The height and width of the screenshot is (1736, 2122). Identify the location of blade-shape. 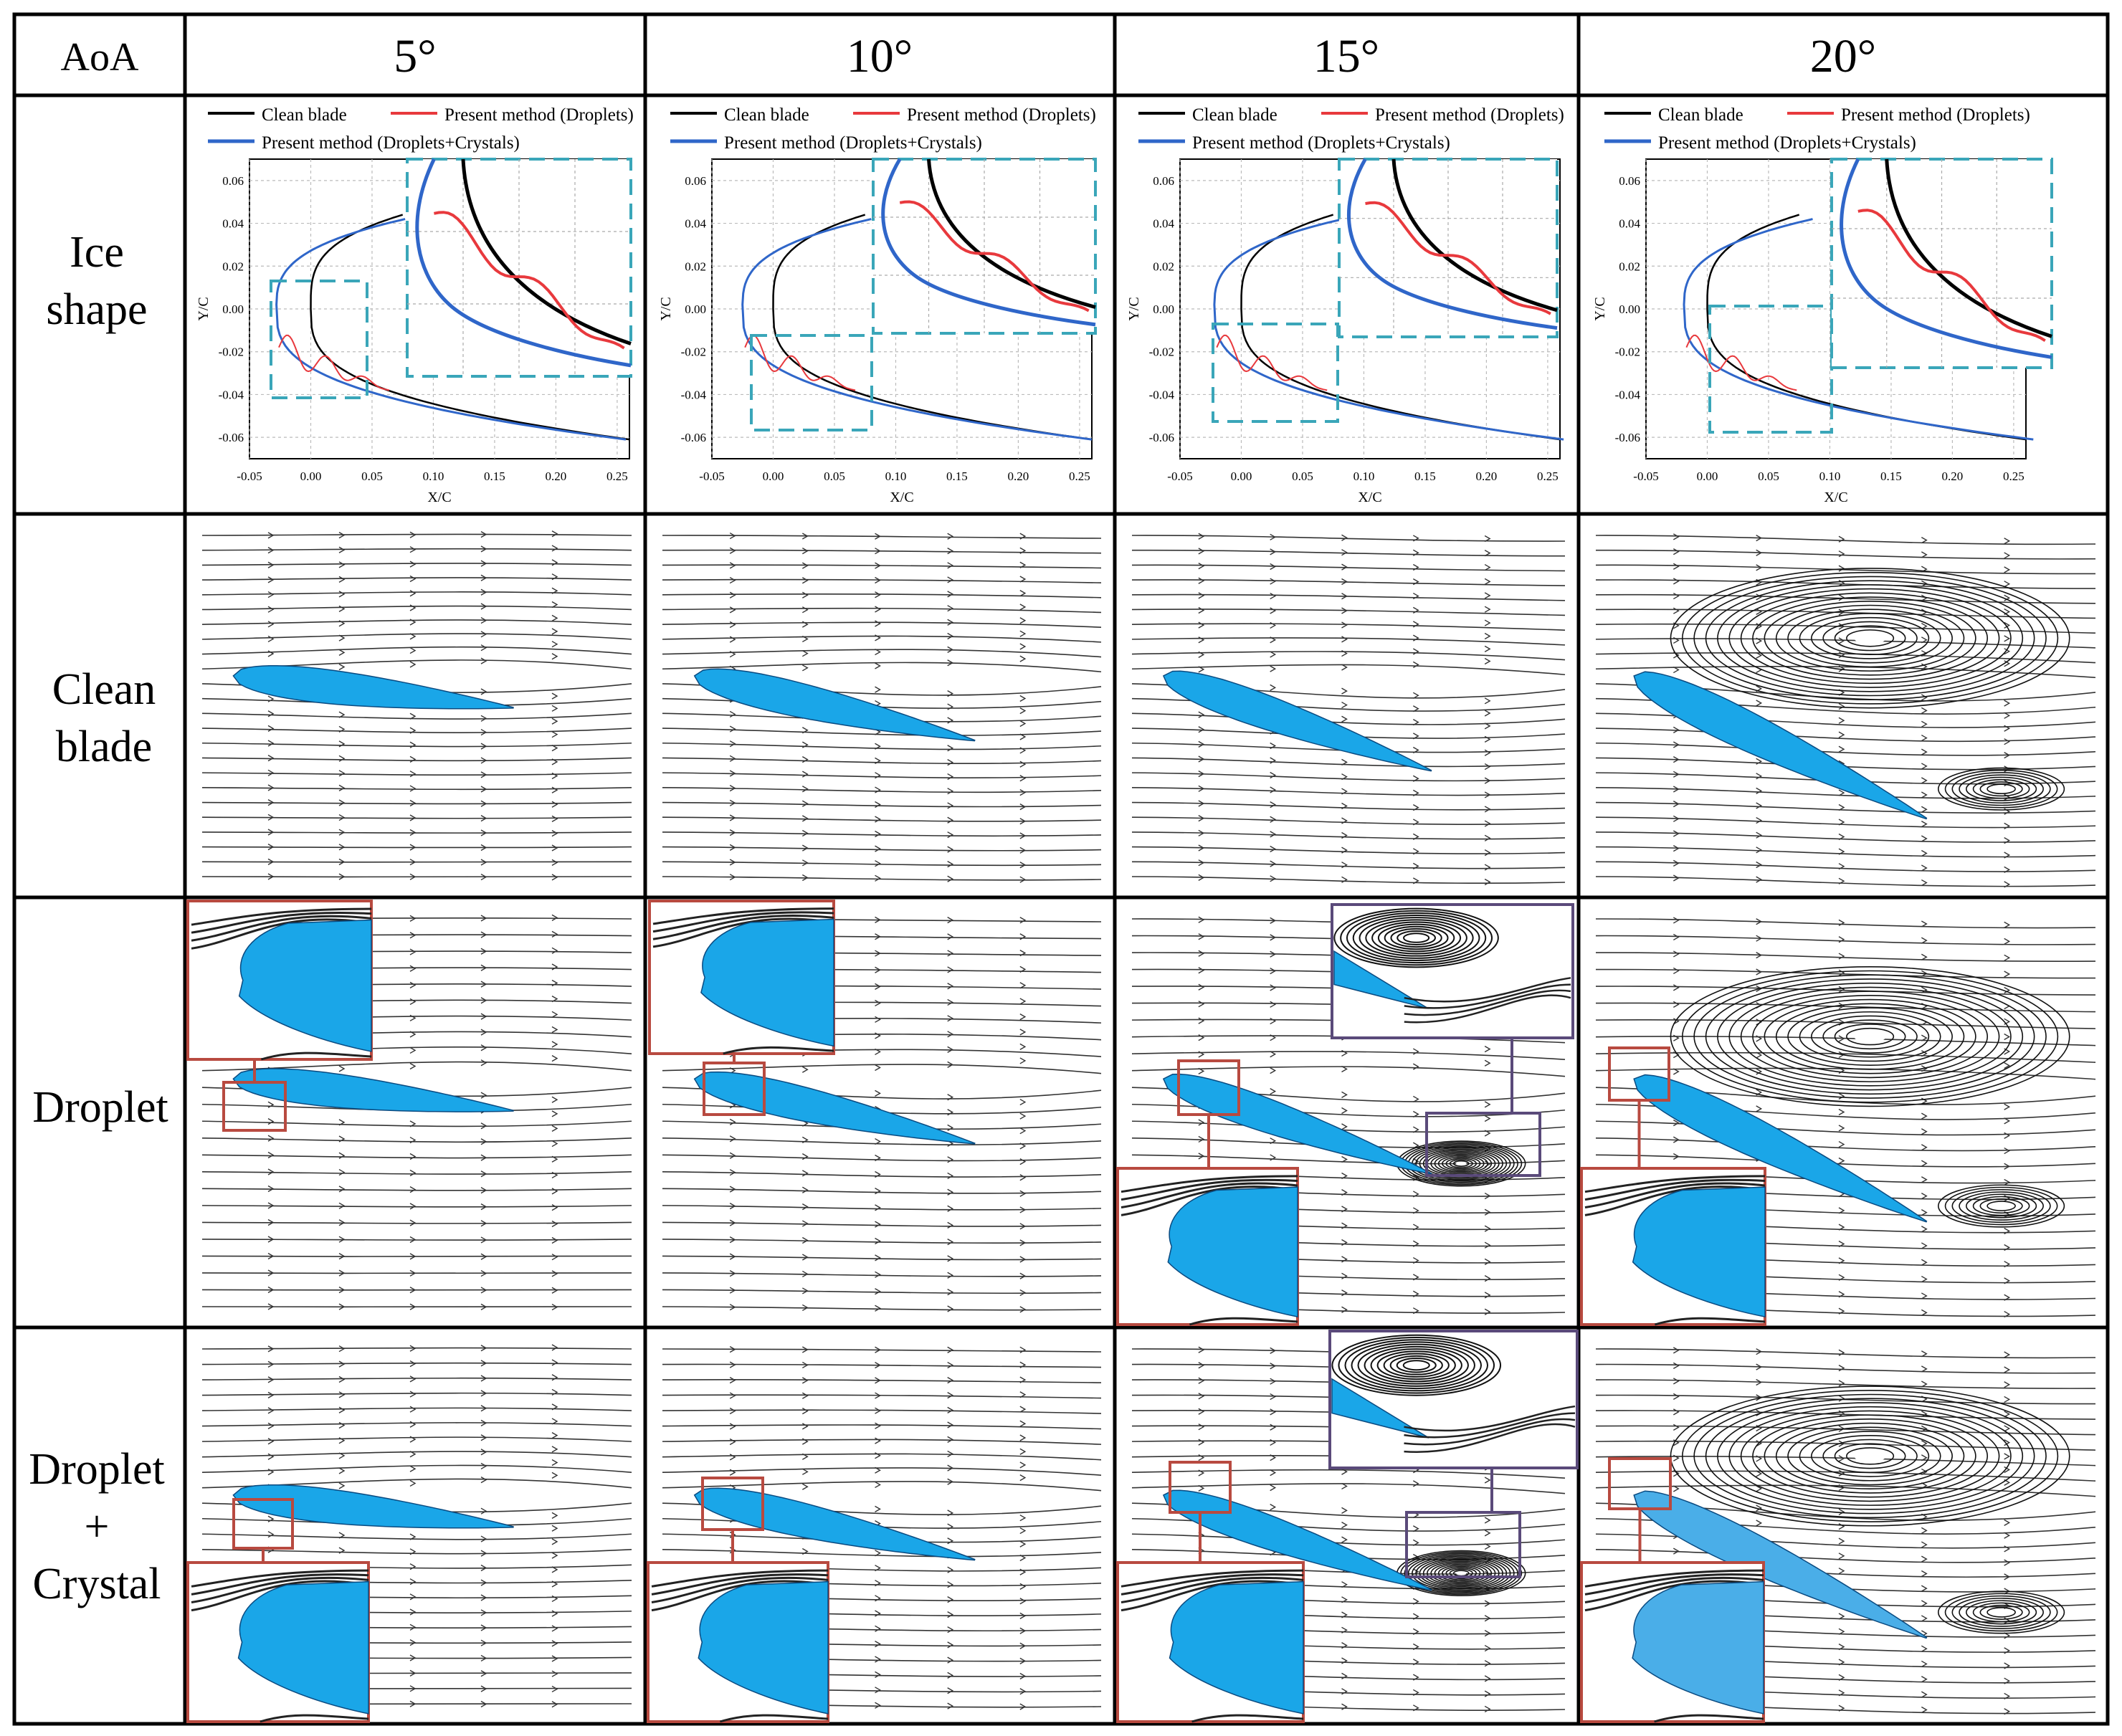
(834, 705).